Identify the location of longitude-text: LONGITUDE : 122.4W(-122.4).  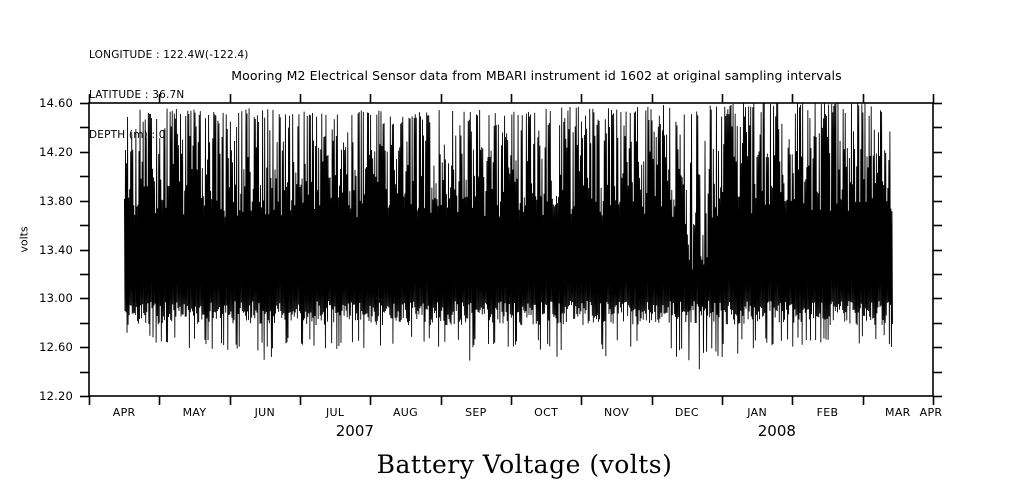
(169, 54).